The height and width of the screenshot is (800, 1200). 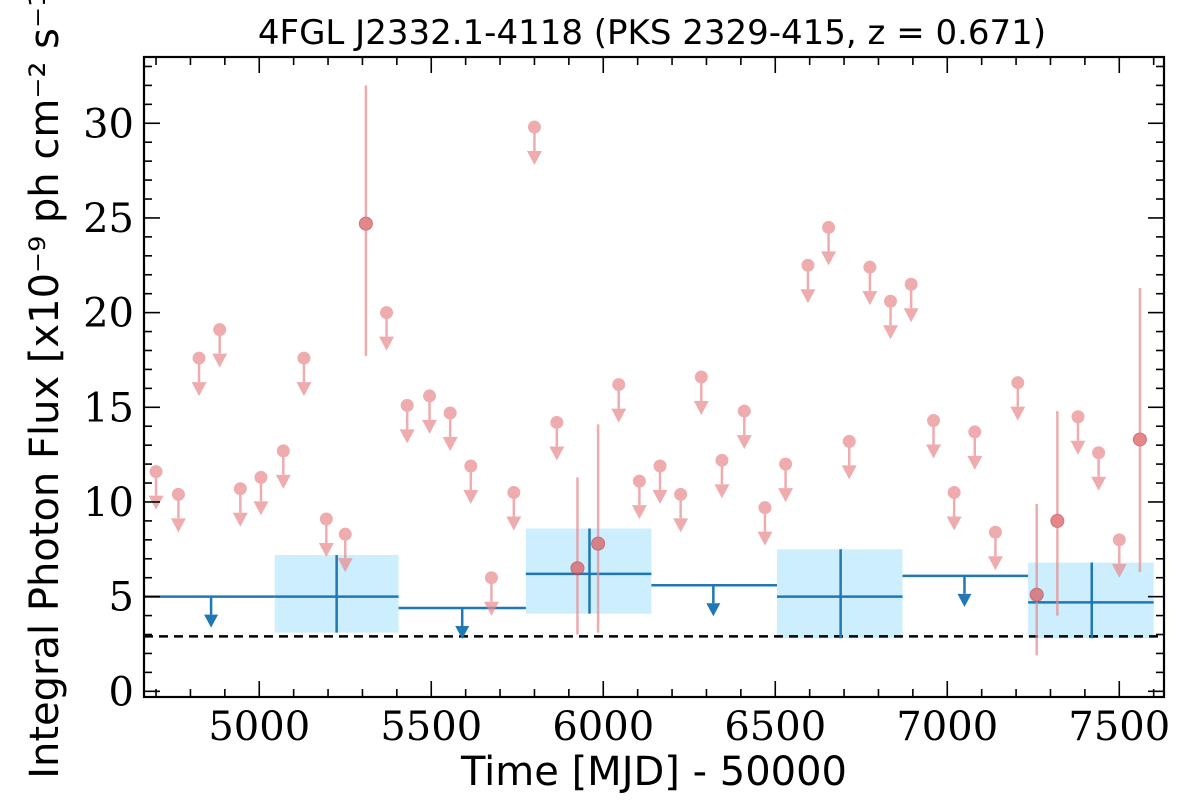 What do you see at coordinates (689, 727) in the screenshot?
I see `x-tick-labels: 5000 5500 6000 6500 7000 7500` at bounding box center [689, 727].